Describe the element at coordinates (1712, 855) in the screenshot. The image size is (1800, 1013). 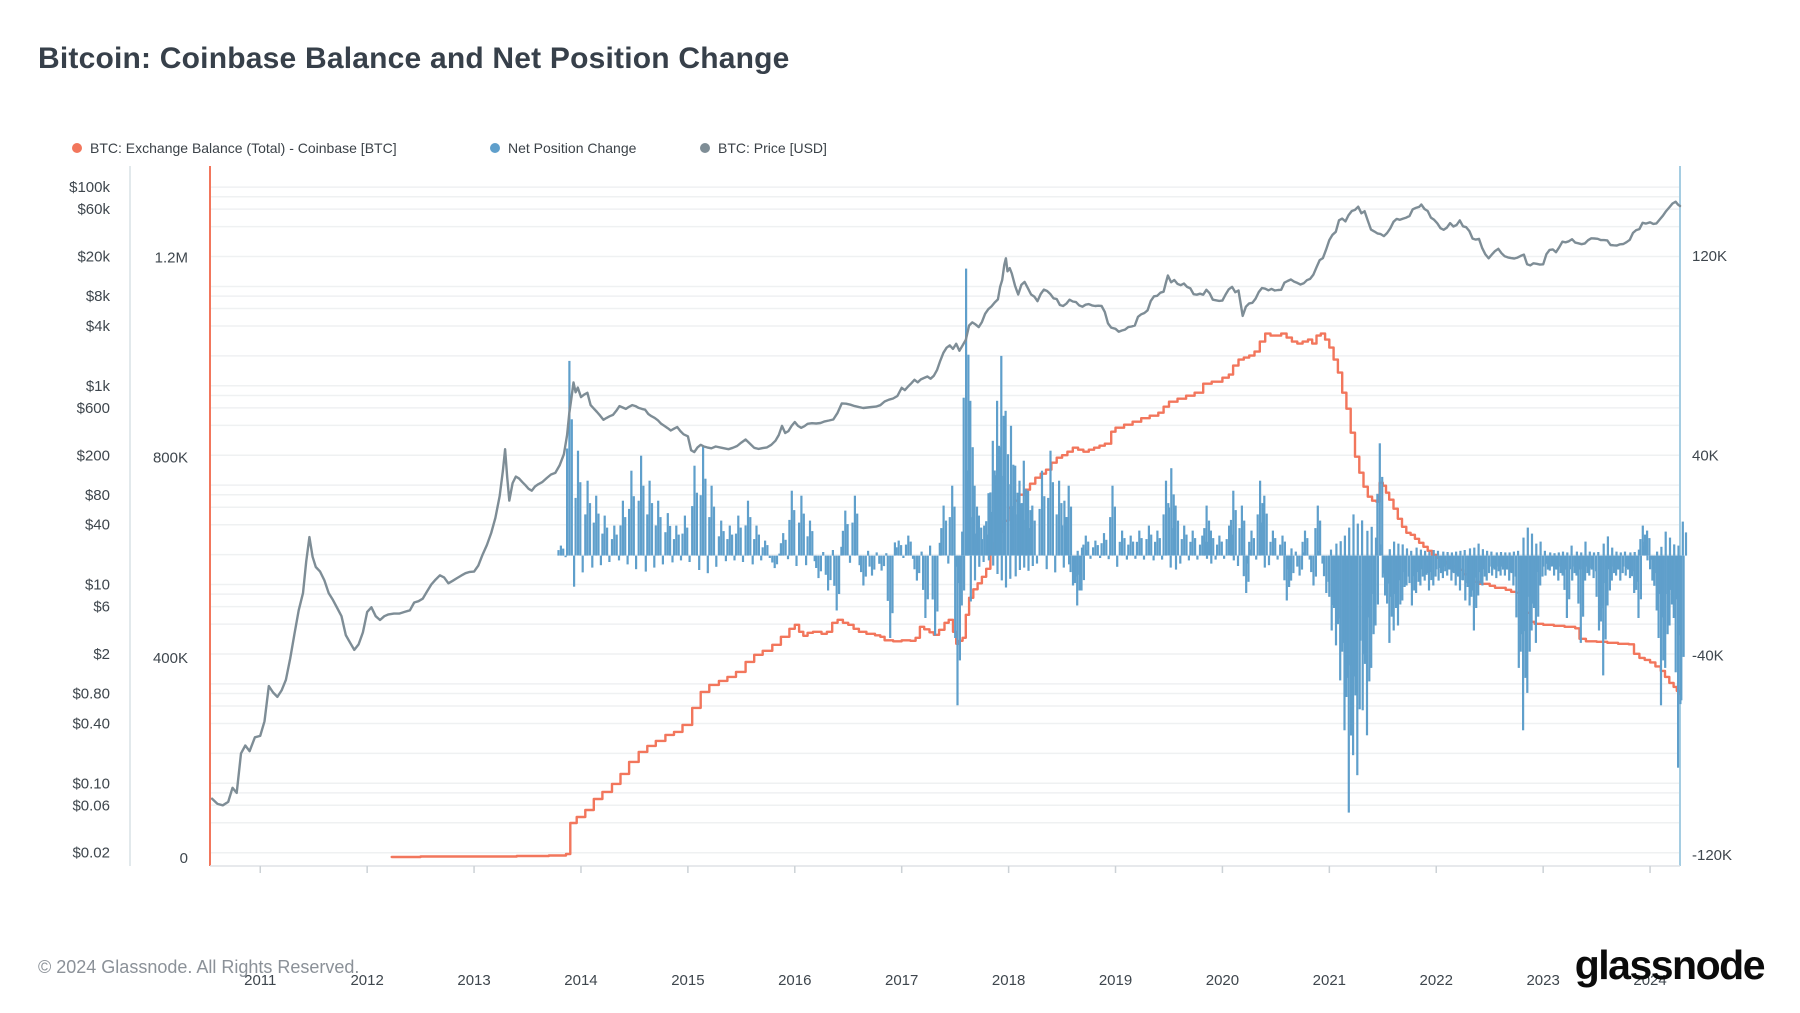
I see `npc-tick-label: -120K` at that location.